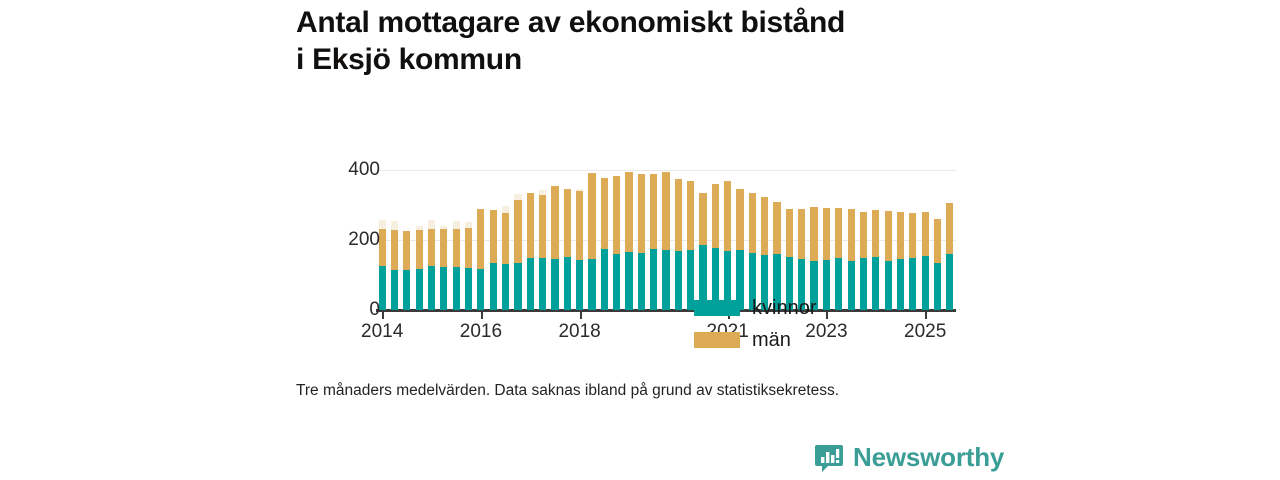 Image resolution: width=1280 pixels, height=480 pixels. I want to click on newsworthy-logo: Newsworthy, so click(909, 457).